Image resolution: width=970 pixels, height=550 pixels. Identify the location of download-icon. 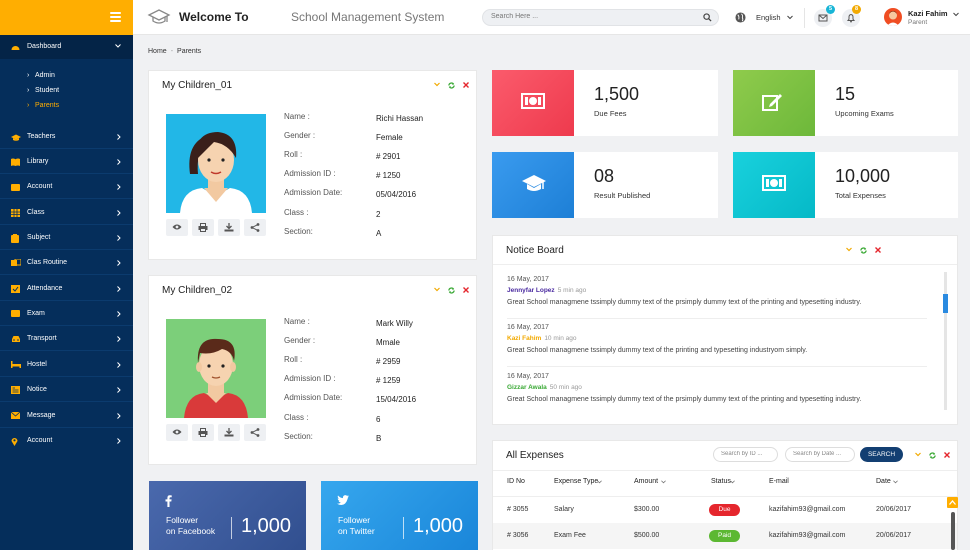
(229, 227).